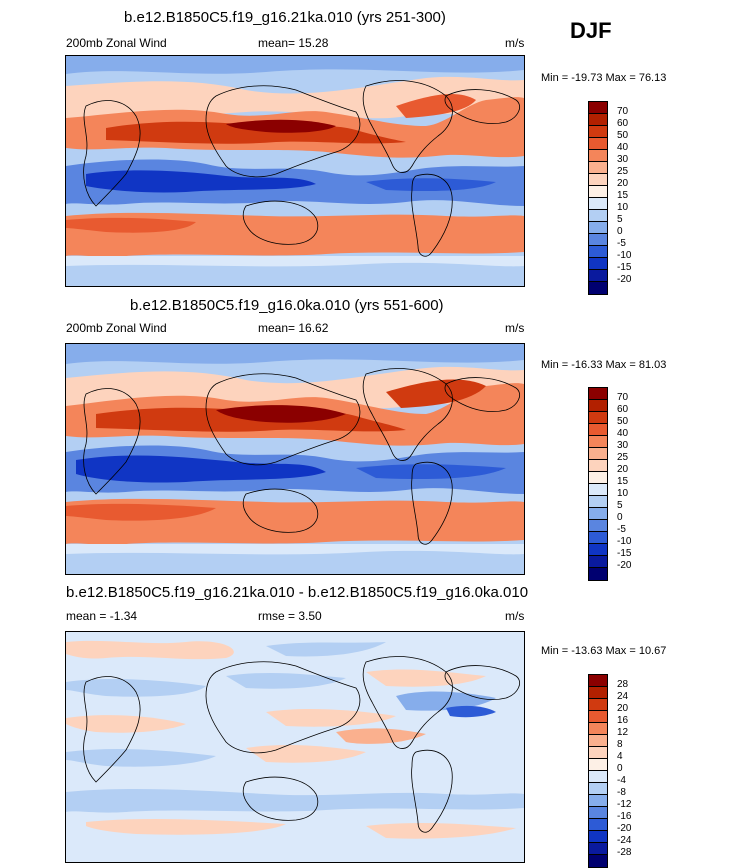 Image resolution: width=733 pixels, height=868 pixels. What do you see at coordinates (446, 701) in the screenshot?
I see `panel3-field-neg4` at bounding box center [446, 701].